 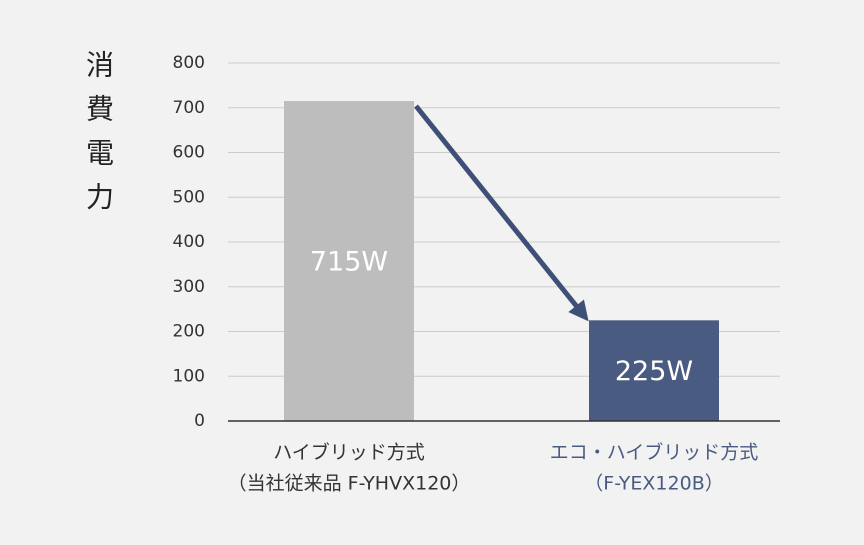 I want to click on y-tick-label: 800, so click(x=189, y=63).